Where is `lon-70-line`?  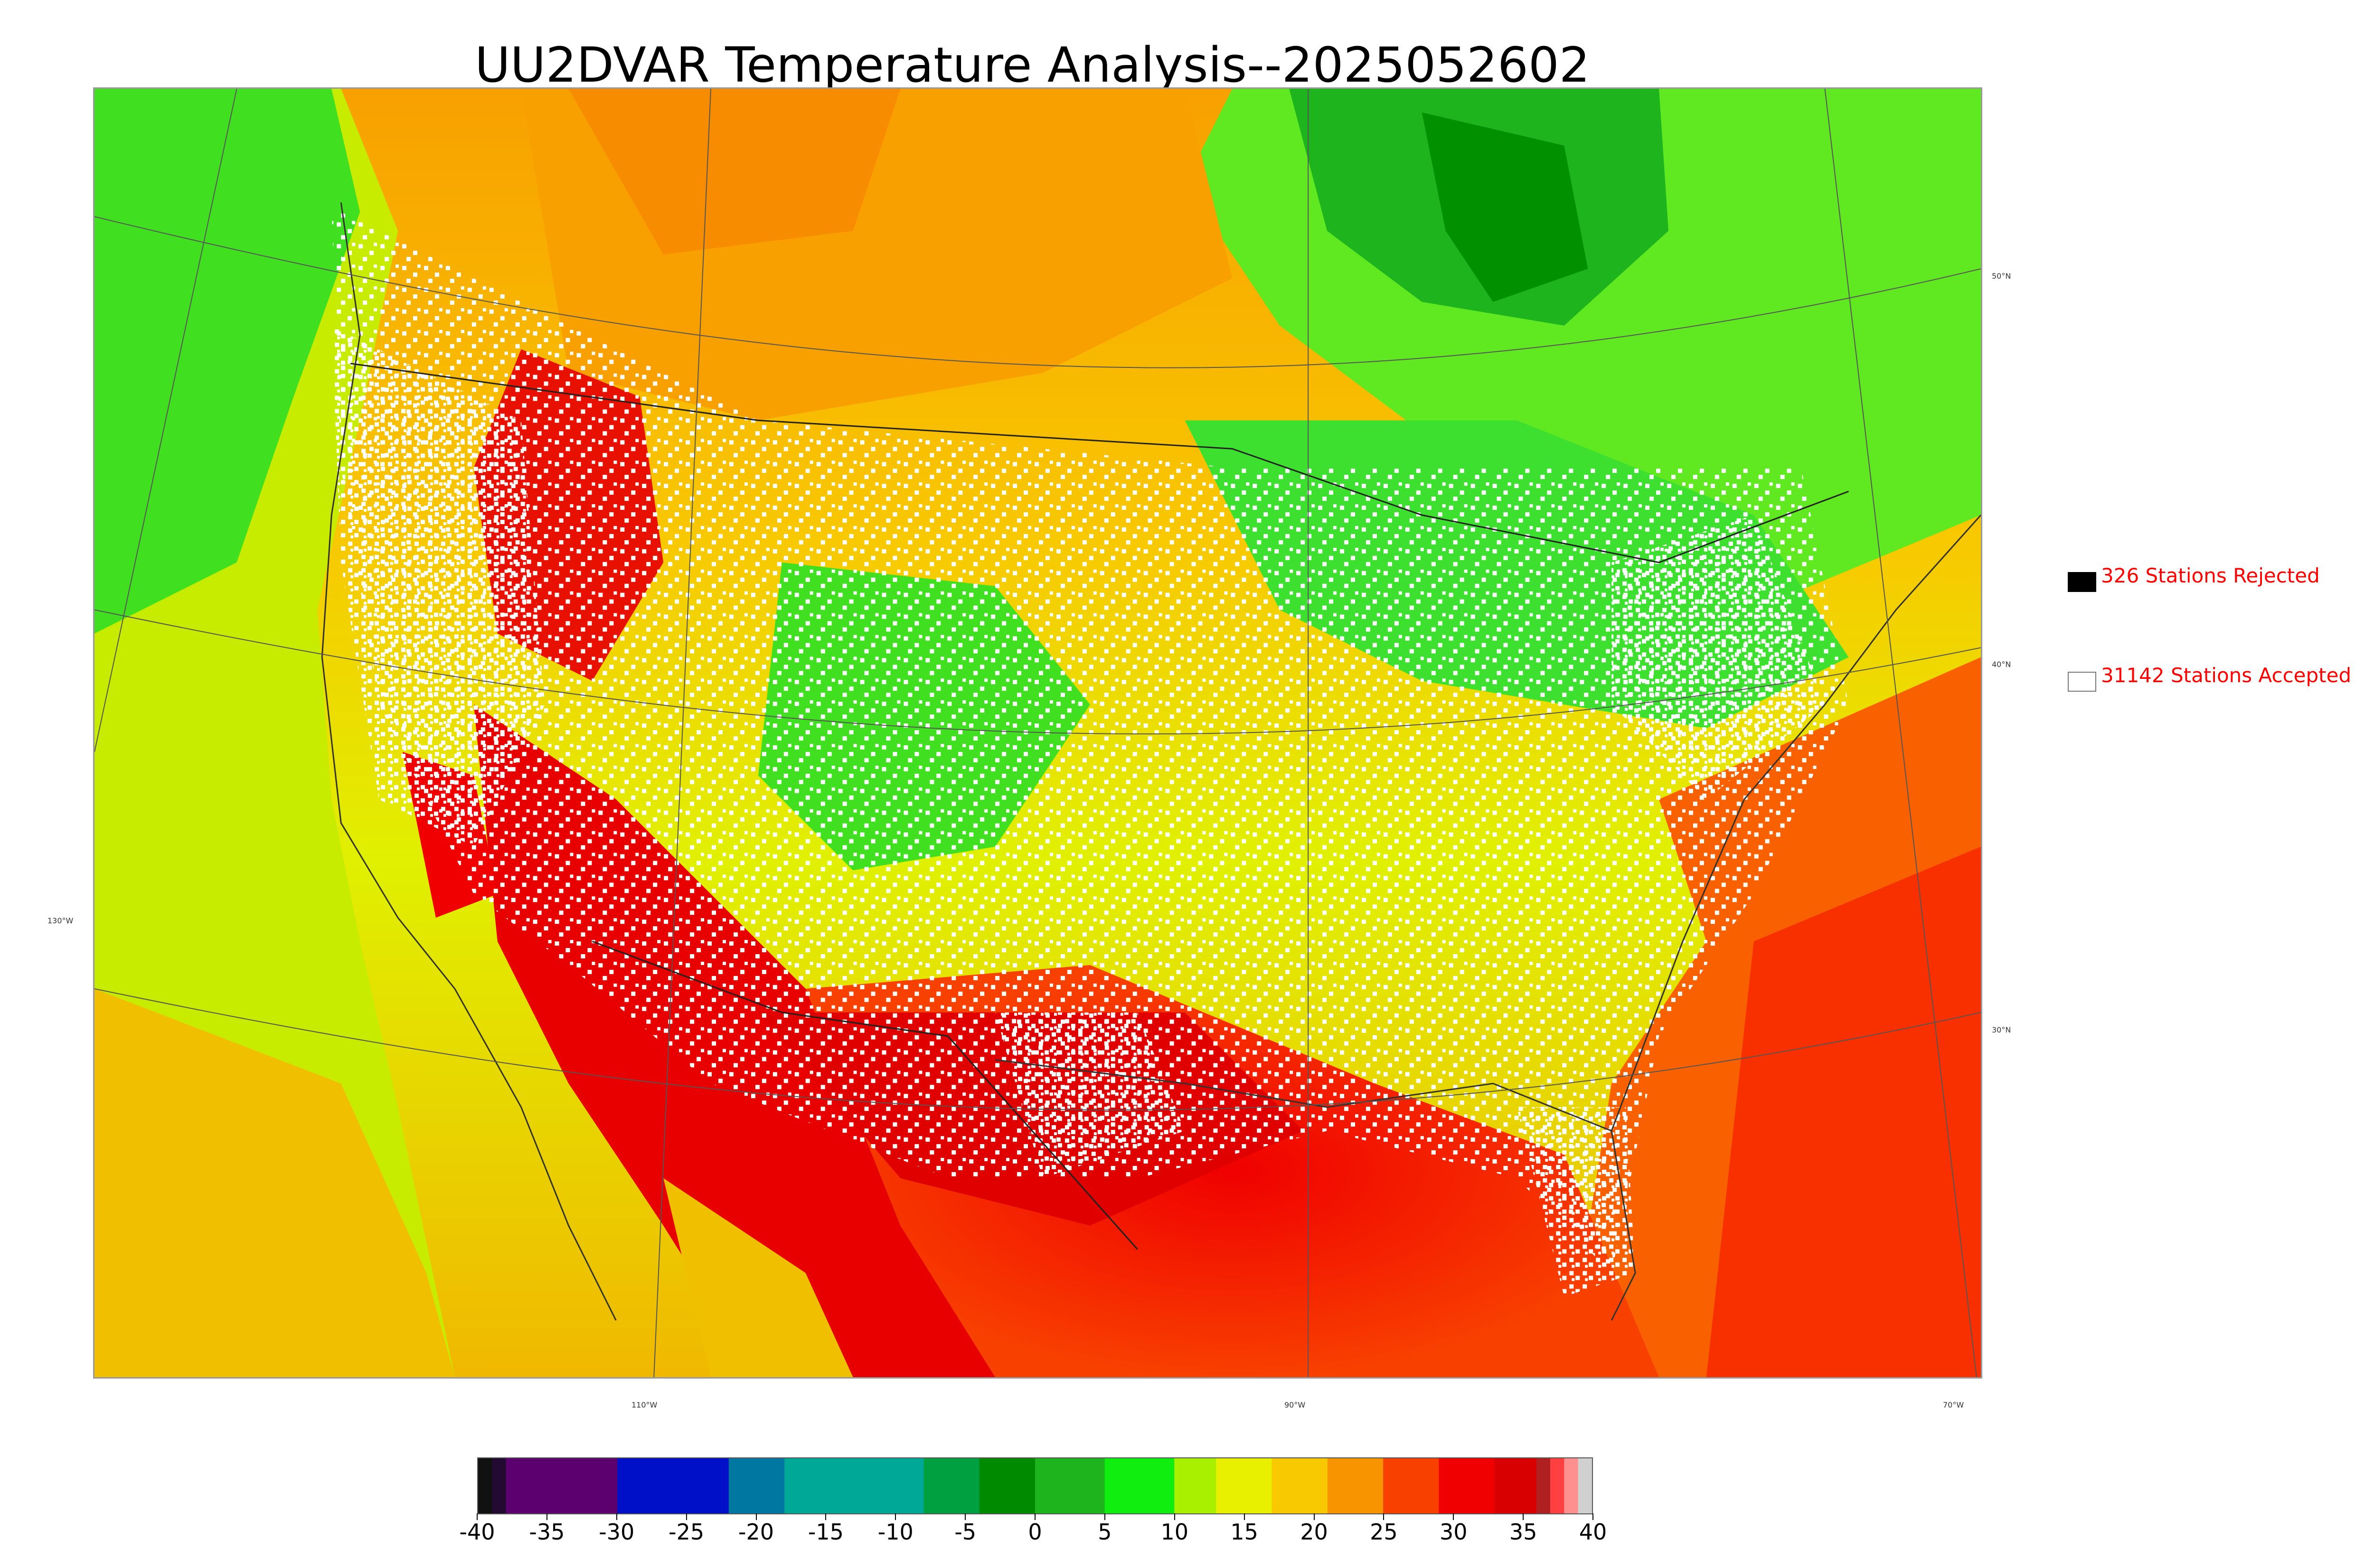
lon-70-line is located at coordinates (1901, 733).